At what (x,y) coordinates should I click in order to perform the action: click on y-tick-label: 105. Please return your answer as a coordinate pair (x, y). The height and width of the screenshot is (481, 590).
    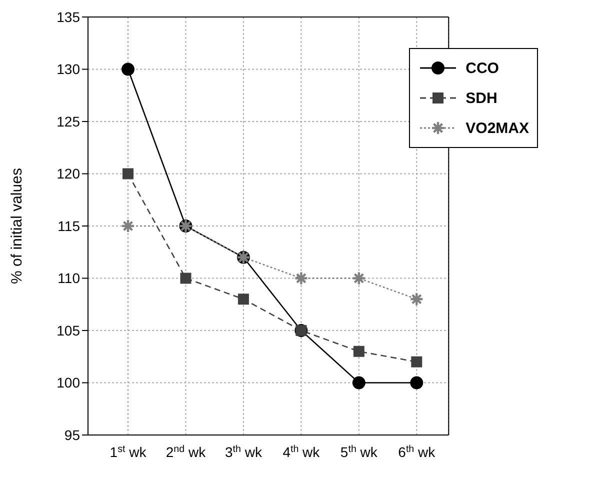
    Looking at the image, I should click on (68, 330).